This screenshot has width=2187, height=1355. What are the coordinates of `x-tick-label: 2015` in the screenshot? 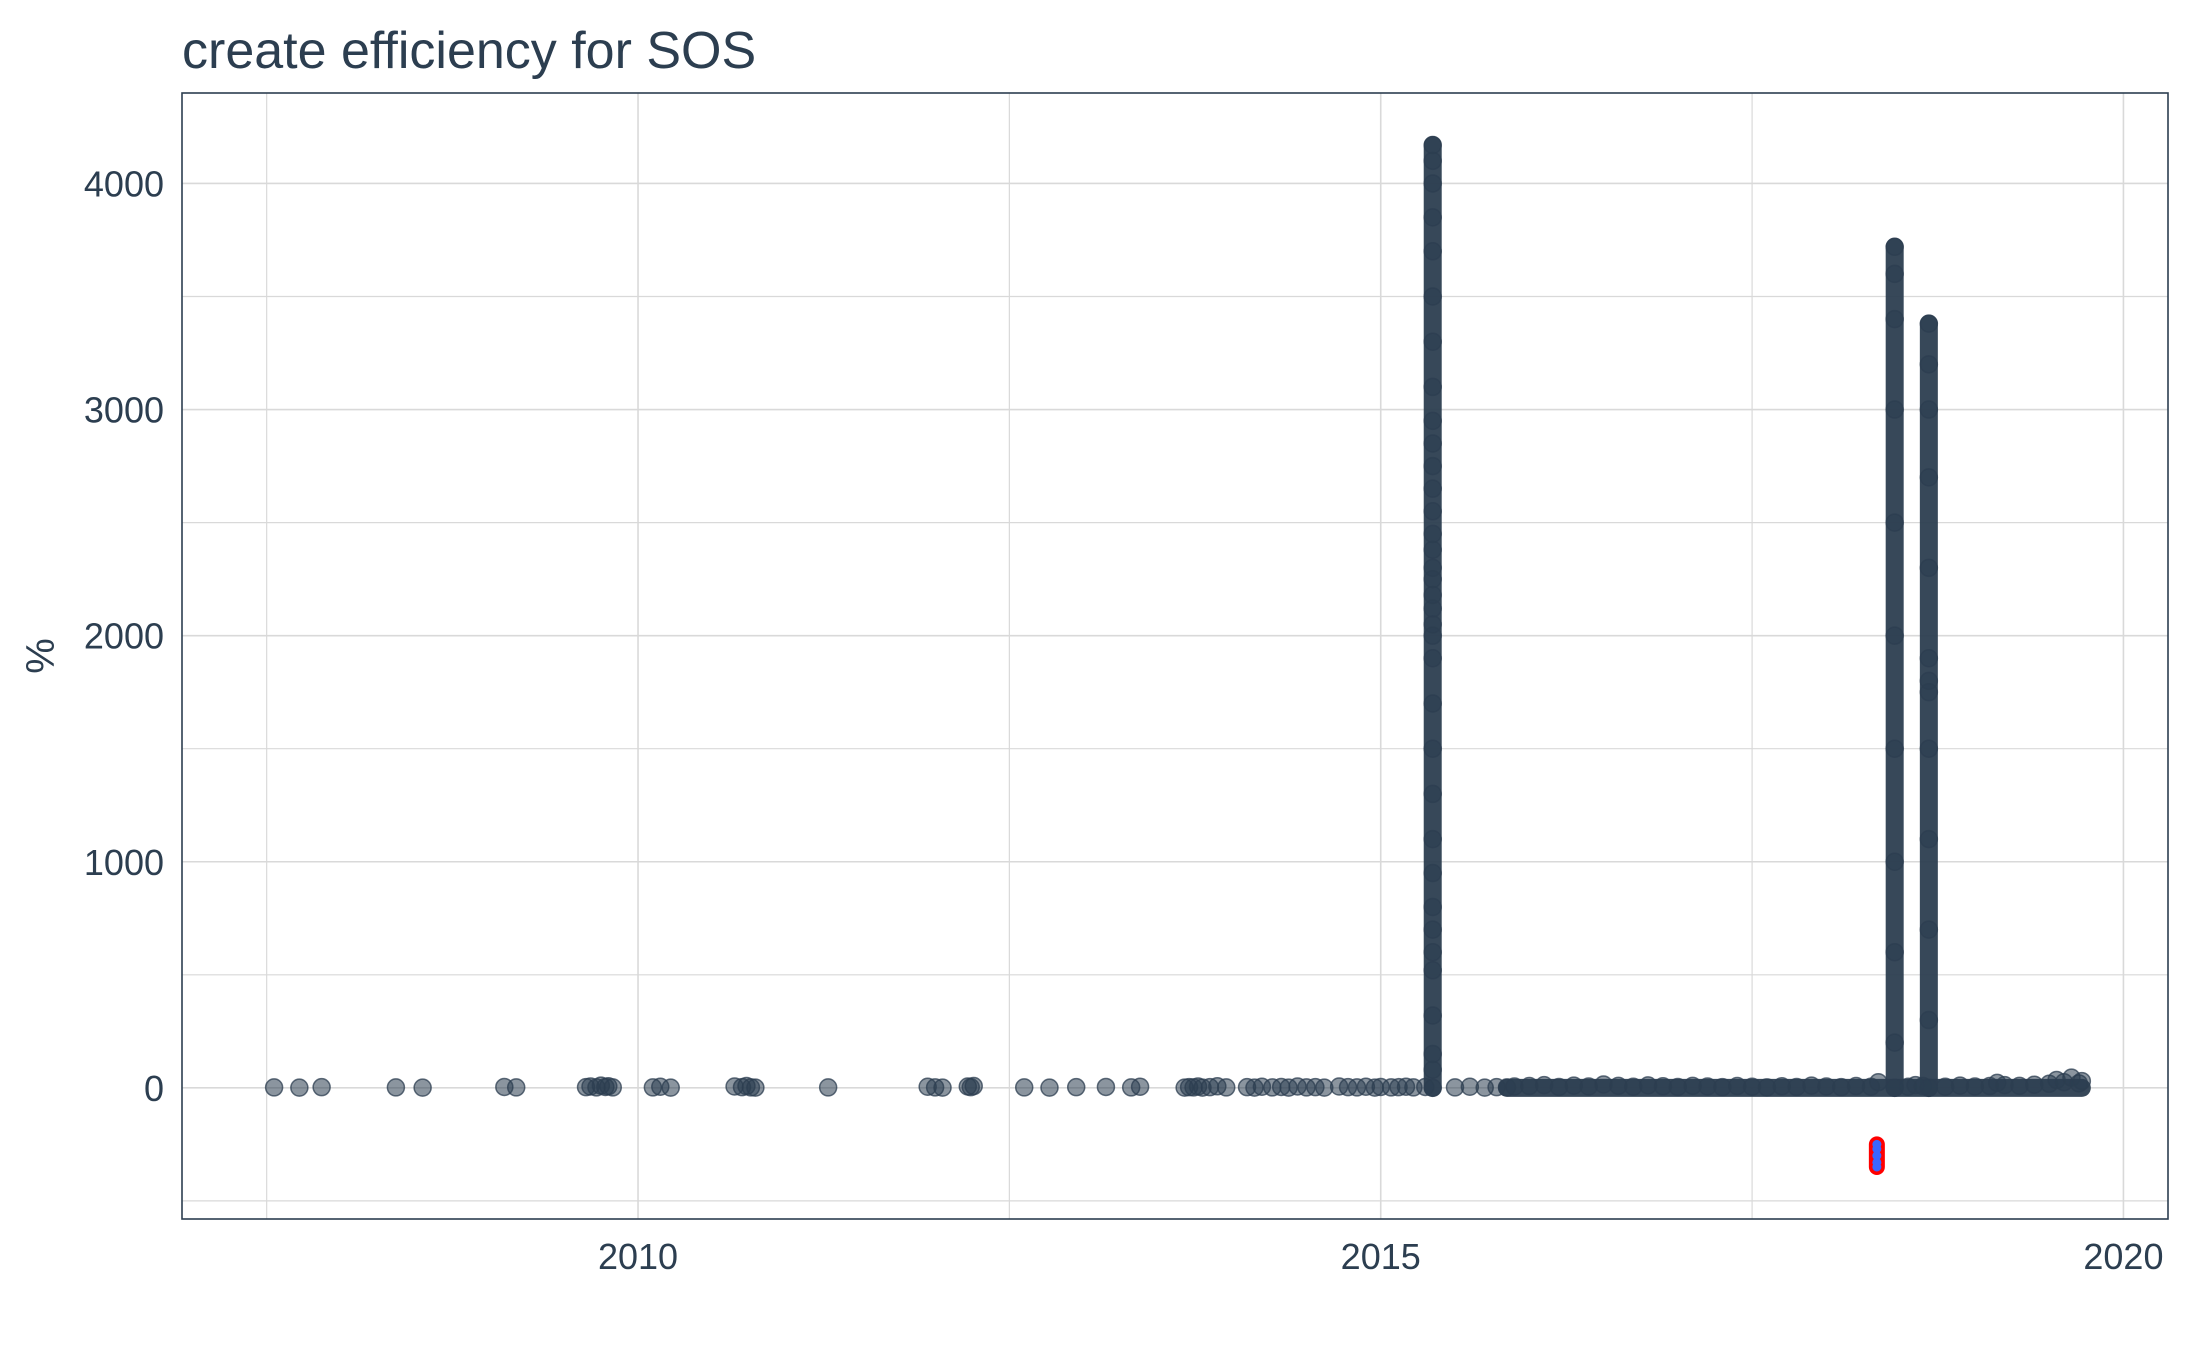 It's located at (1381, 1256).